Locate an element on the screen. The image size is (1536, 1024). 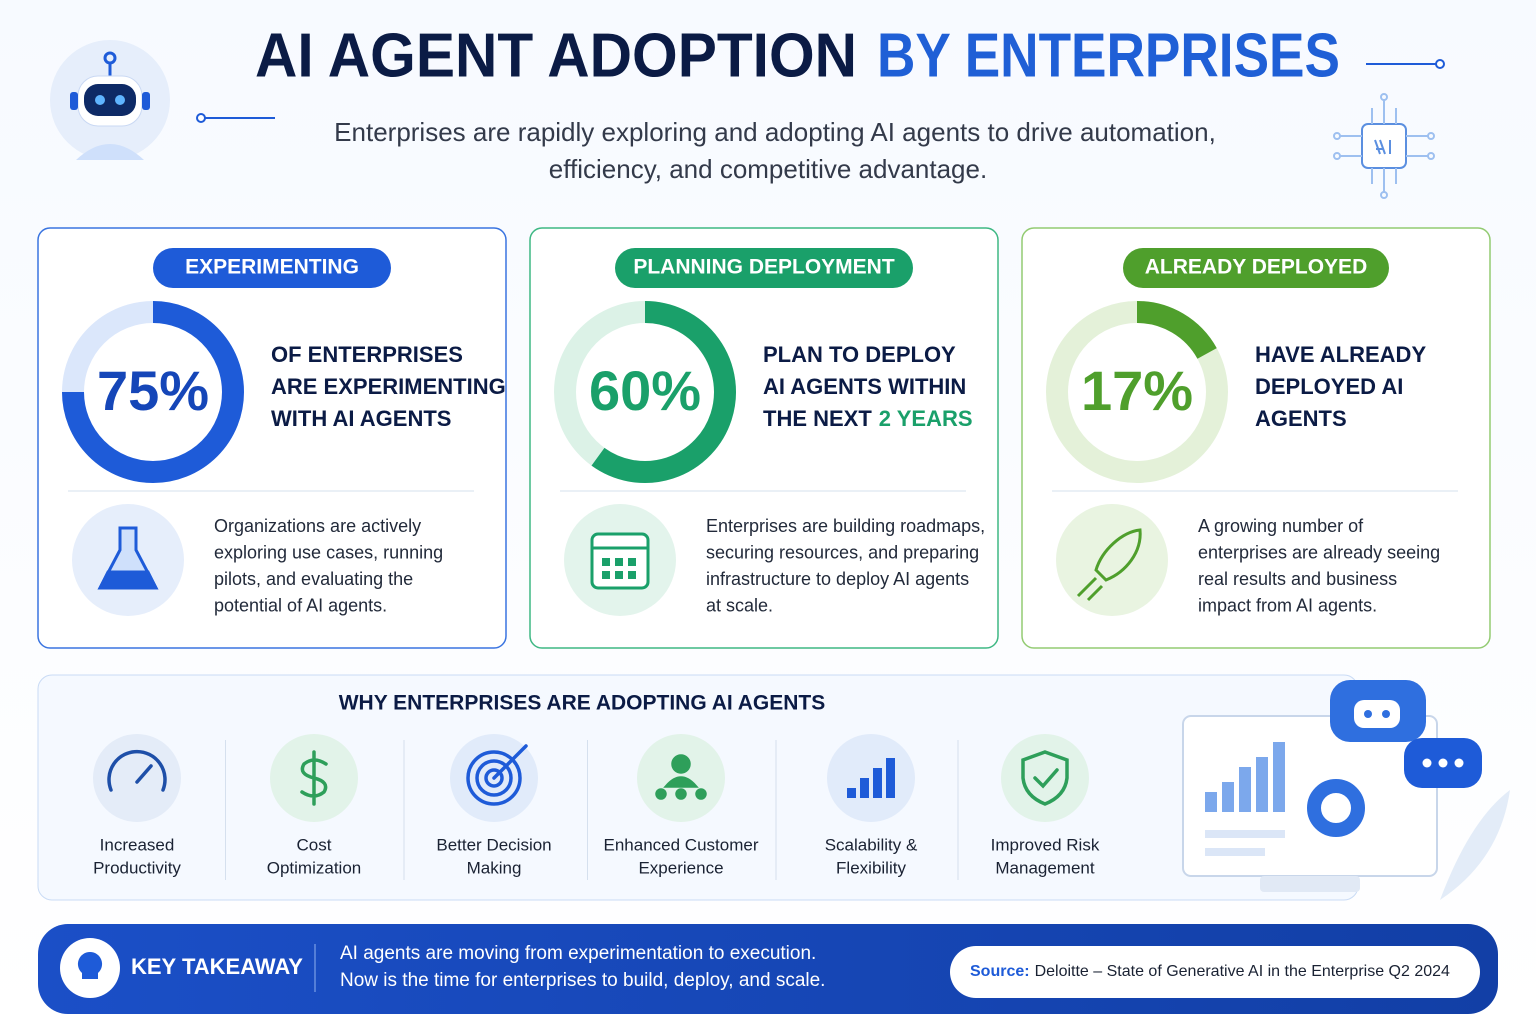
stage-headline: AGENTS is located at coordinates (1301, 418).